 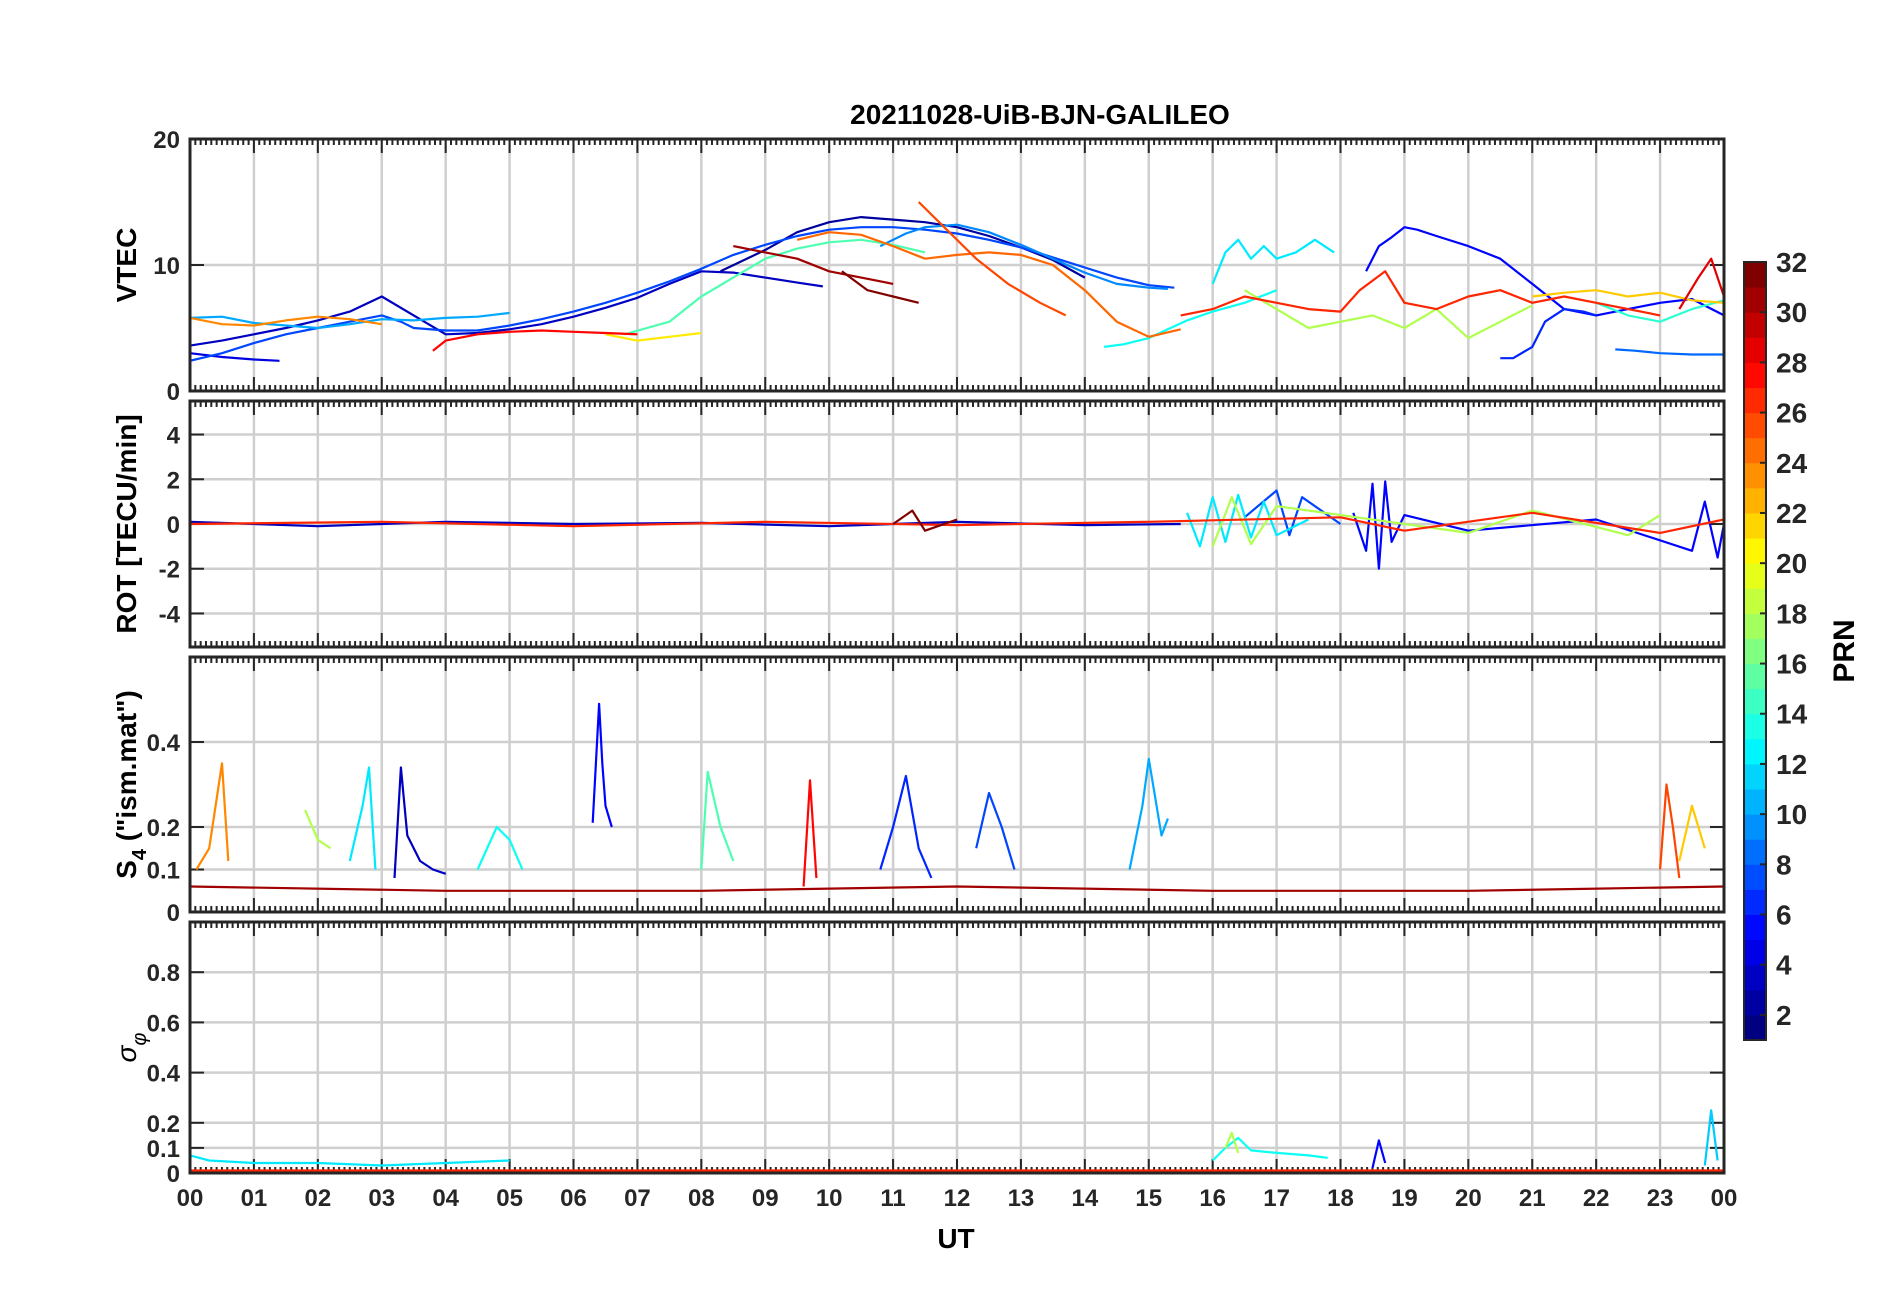 I want to click on chart-title: 20211028-UiB-BJN-GALILEO, so click(x=1040, y=114).